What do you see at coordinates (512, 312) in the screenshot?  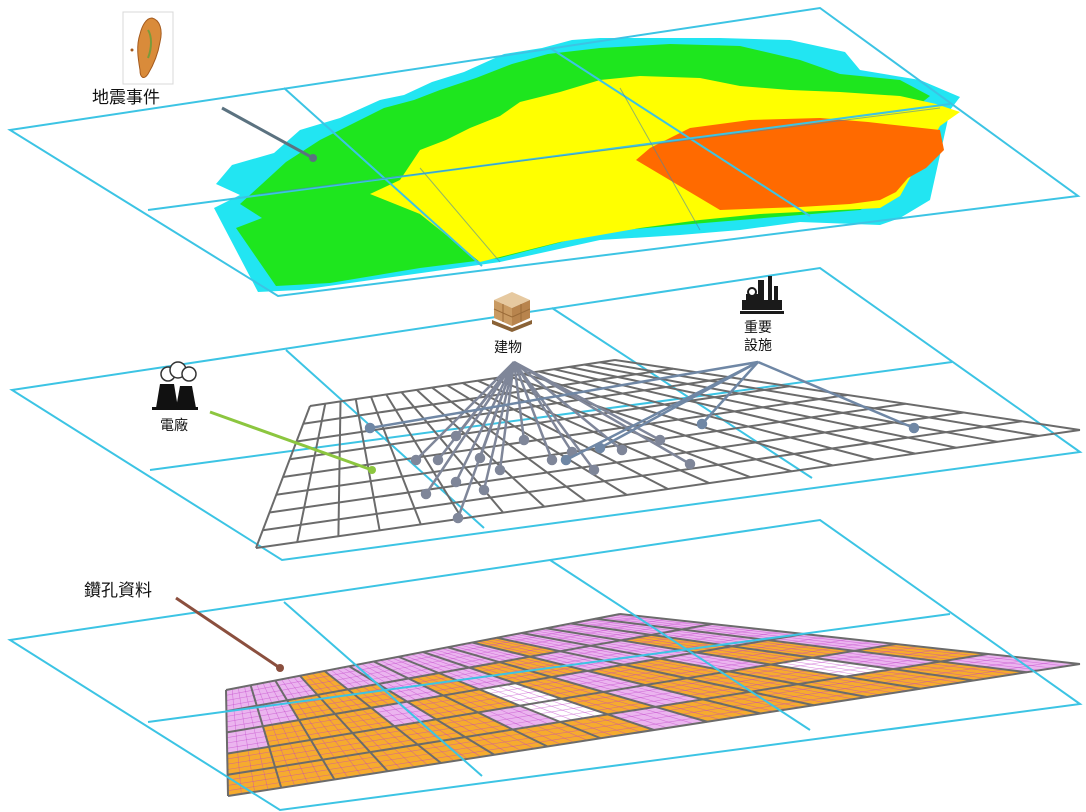 I see `pallet-boxes-icon` at bounding box center [512, 312].